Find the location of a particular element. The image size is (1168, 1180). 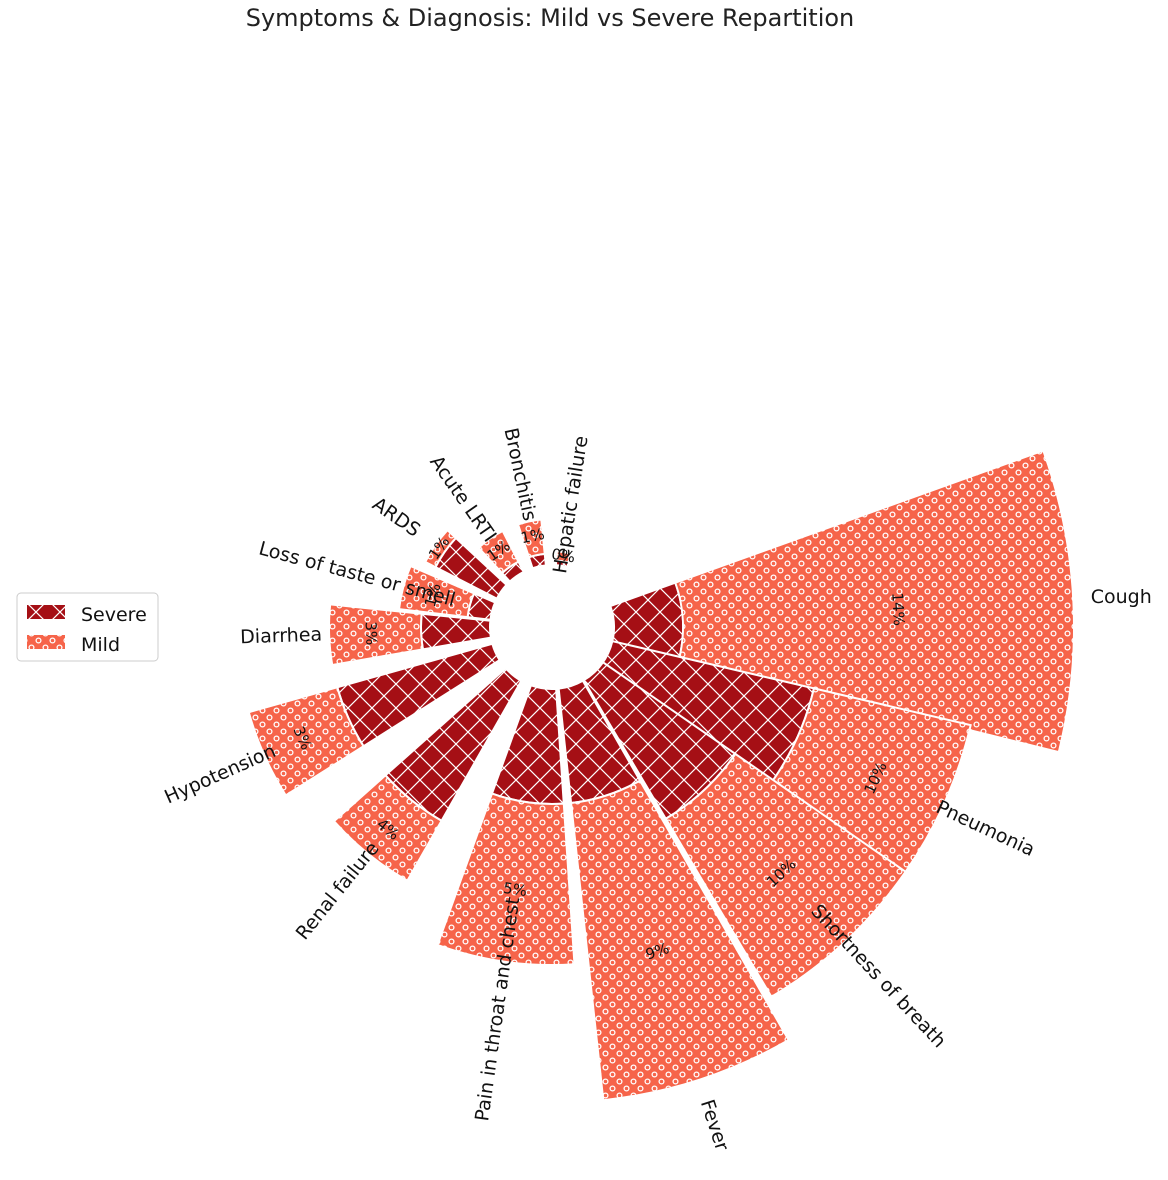

bar-mild-loss-of-taste-or-smell is located at coordinates (436, 591).